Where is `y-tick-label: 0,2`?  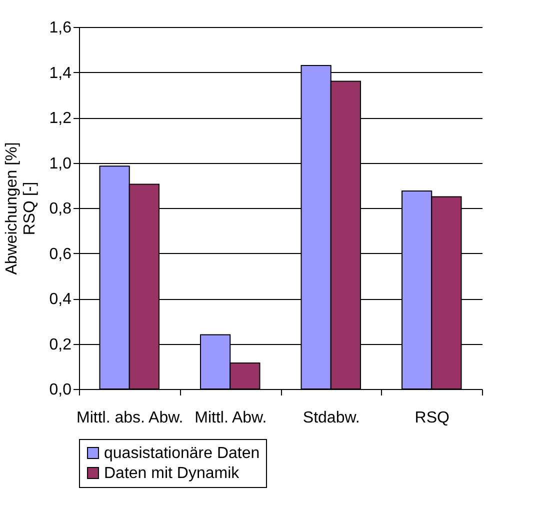 y-tick-label: 0,2 is located at coordinates (60, 345).